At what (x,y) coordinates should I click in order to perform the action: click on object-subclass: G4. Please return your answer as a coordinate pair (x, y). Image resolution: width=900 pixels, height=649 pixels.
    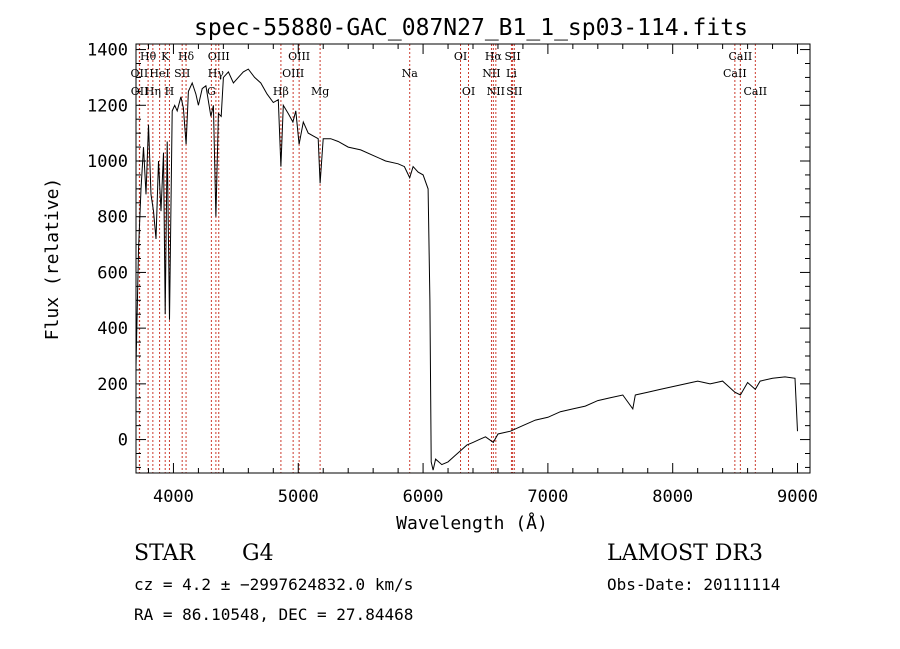
    Looking at the image, I should click on (258, 553).